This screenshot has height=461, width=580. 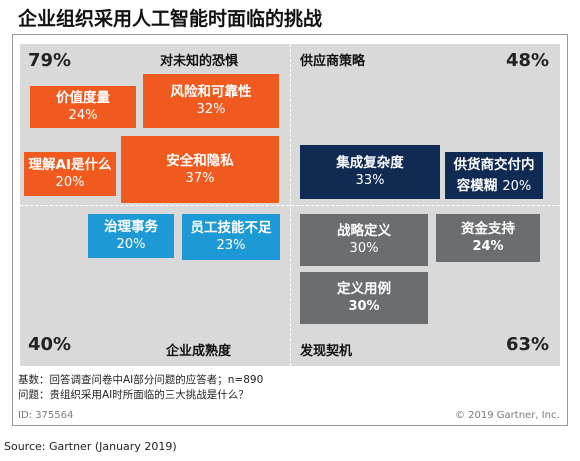 I want to click on challenge-box-understand-ai: 理解AI是什么 20%, so click(x=70, y=174).